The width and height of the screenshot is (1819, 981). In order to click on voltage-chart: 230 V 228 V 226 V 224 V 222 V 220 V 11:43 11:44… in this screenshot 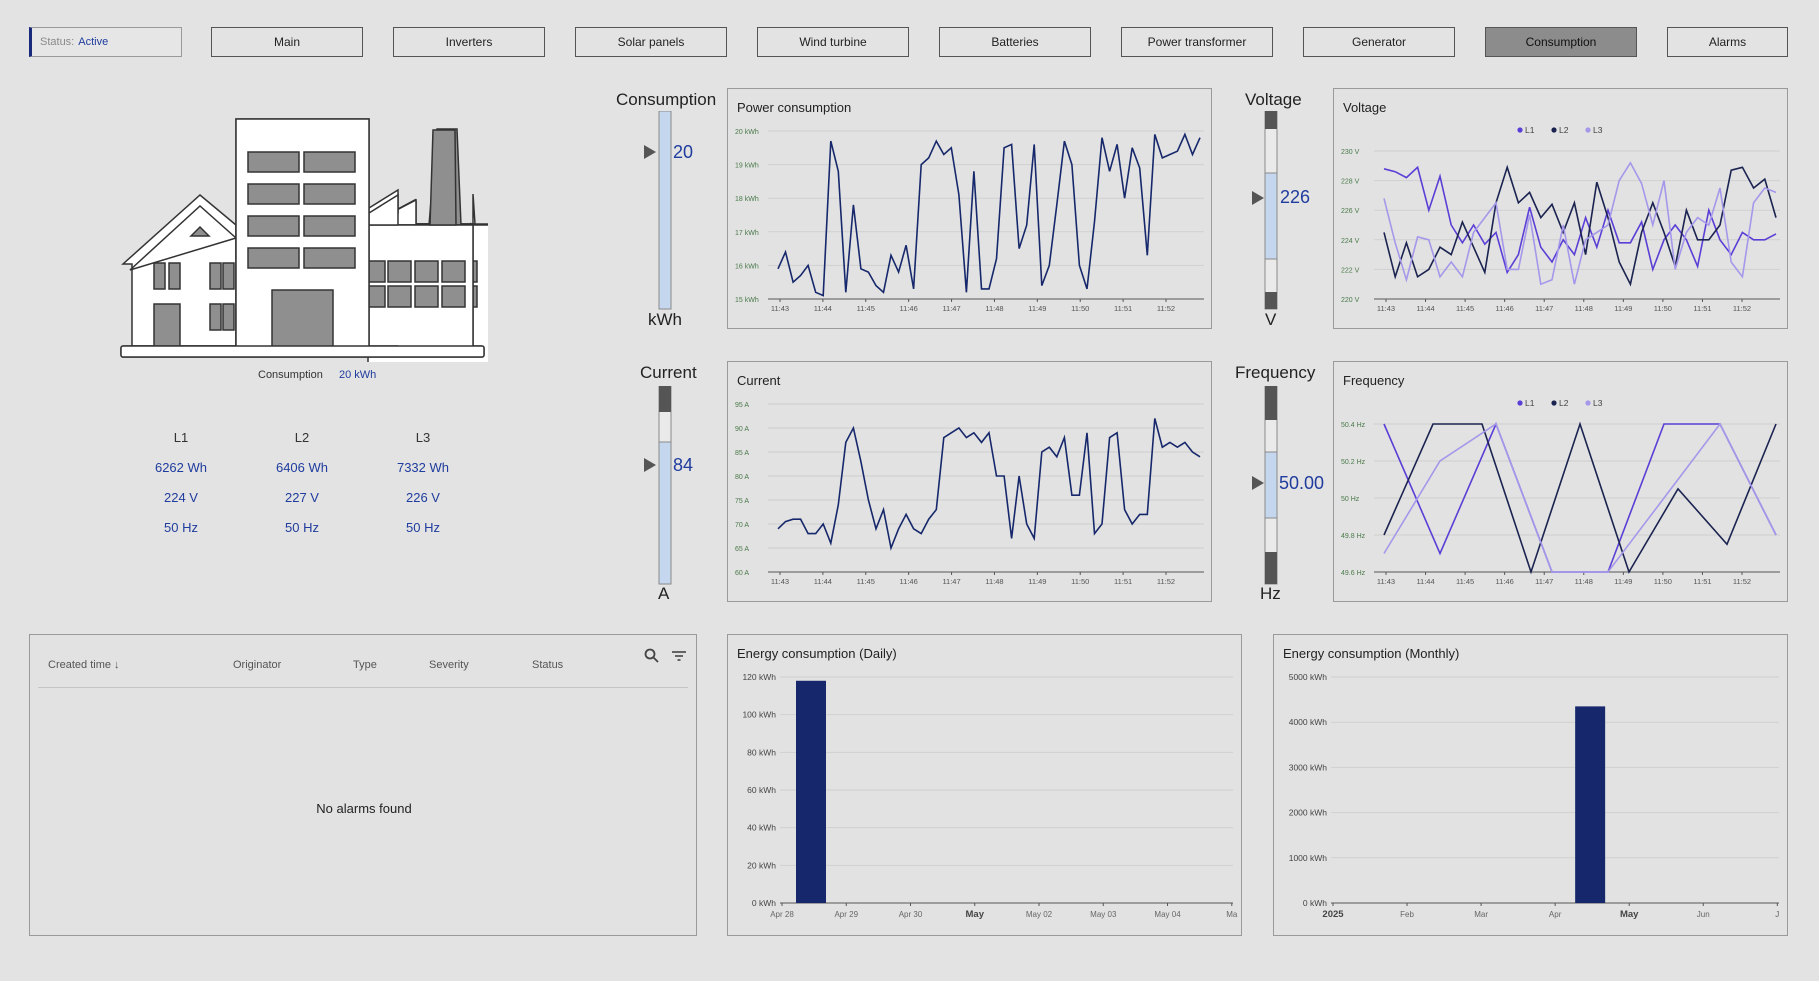, I will do `click(1560, 219)`.